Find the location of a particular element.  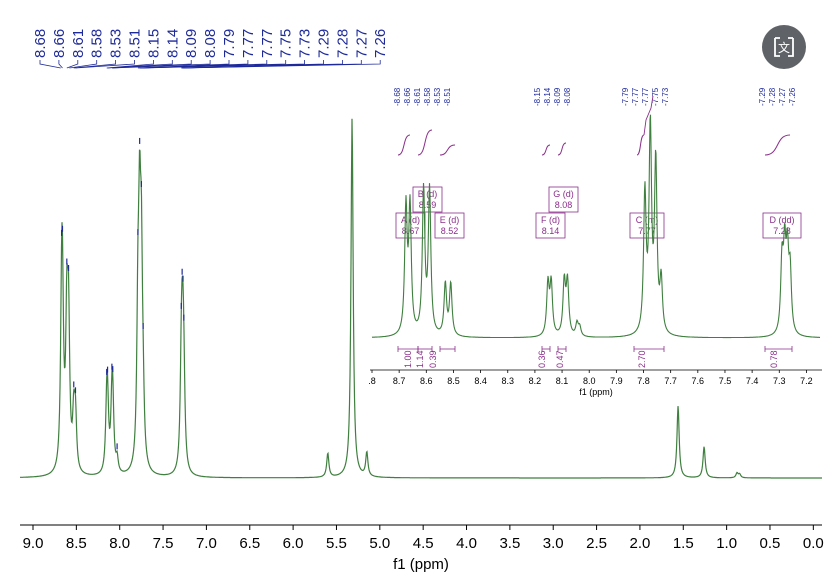

multiplet-box: D (dd)7.28 is located at coordinates (782, 225).